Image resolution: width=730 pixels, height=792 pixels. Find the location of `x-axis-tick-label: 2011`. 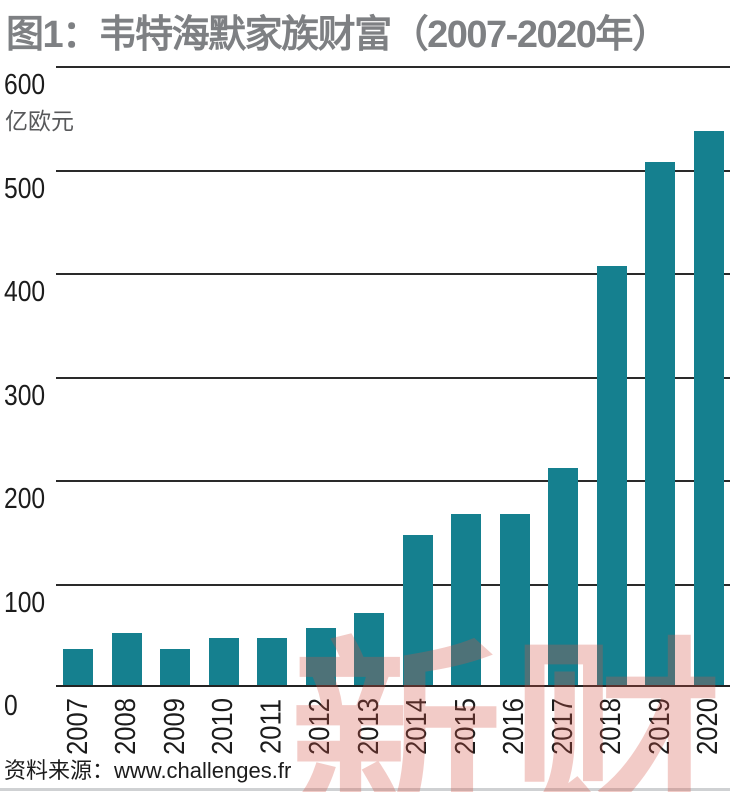

x-axis-tick-label: 2011 is located at coordinates (271, 726).